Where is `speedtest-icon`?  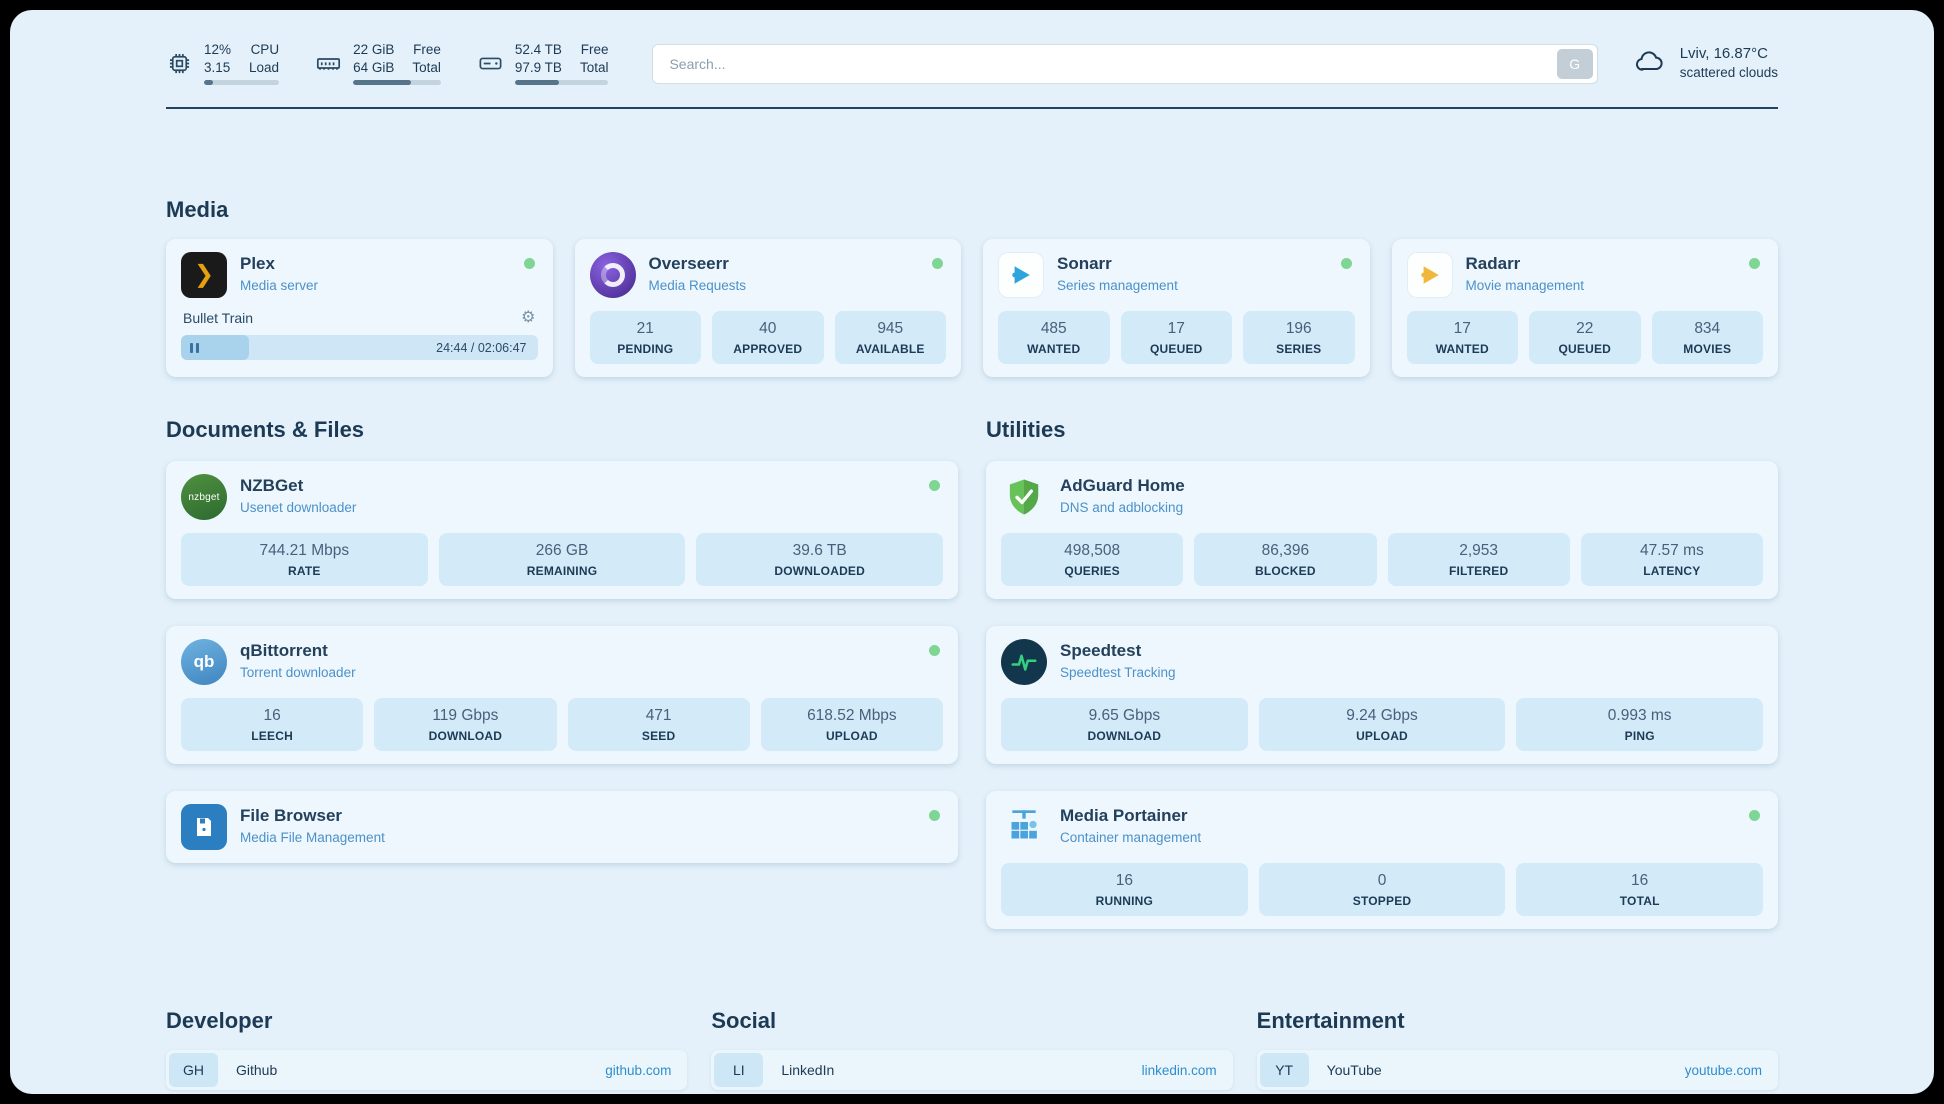 speedtest-icon is located at coordinates (1024, 662).